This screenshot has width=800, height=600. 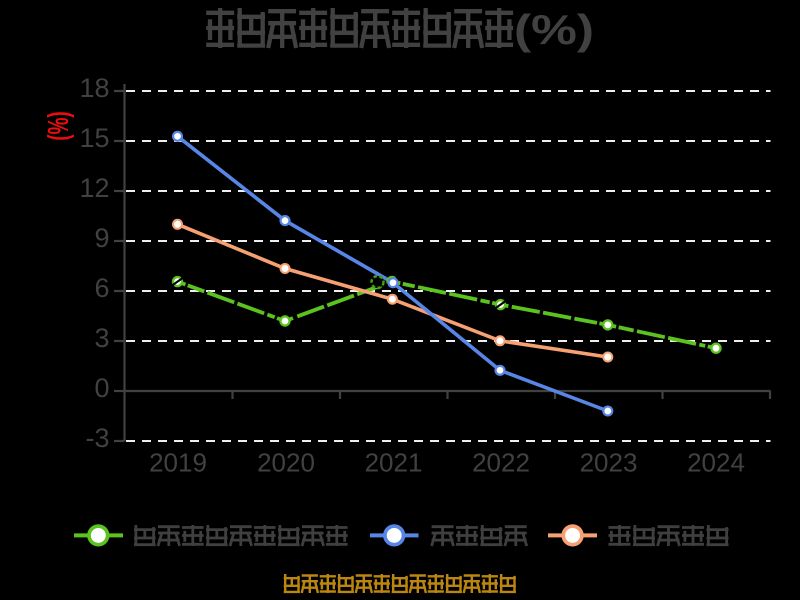 I want to click on svg-text: 0, so click(x=101, y=388).